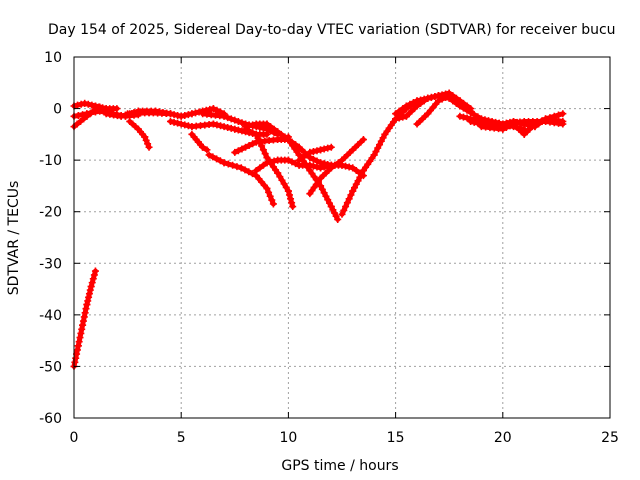 The width and height of the screenshot is (640, 480). I want to click on y-tick-label: 0, so click(57, 110).